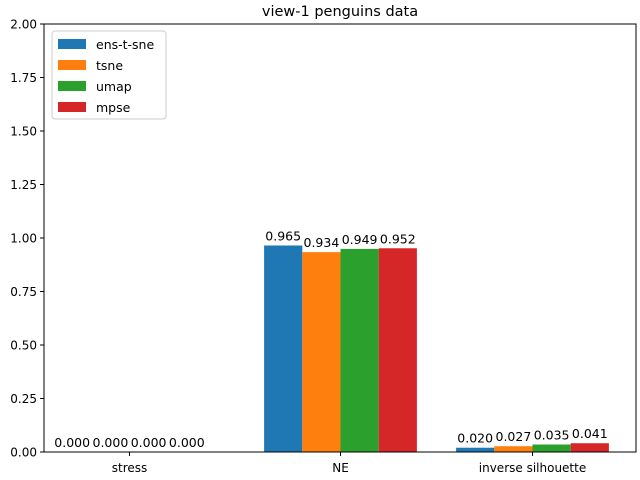 The width and height of the screenshot is (640, 480). I want to click on data-label: 0.020, so click(475, 438).